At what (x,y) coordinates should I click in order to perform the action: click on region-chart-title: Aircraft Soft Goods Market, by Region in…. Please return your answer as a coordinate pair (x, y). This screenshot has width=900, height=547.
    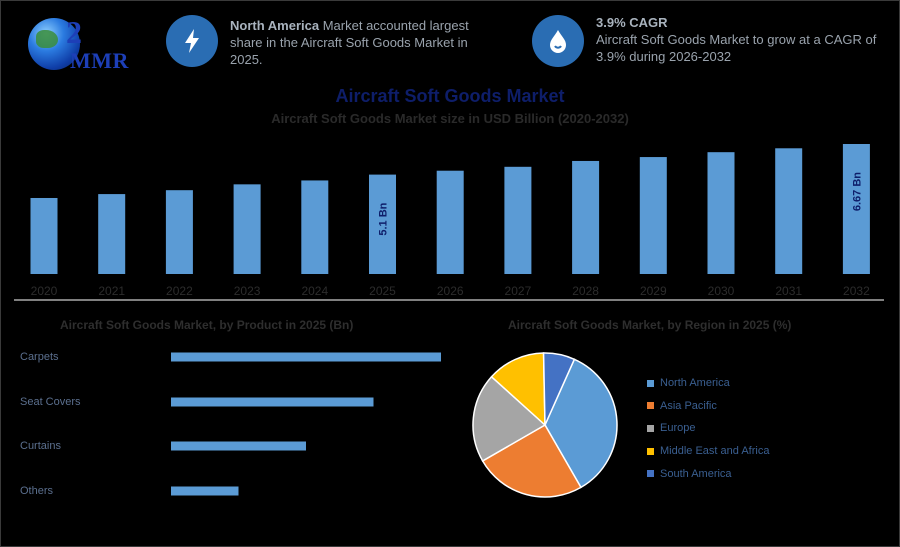
    Looking at the image, I should click on (650, 325).